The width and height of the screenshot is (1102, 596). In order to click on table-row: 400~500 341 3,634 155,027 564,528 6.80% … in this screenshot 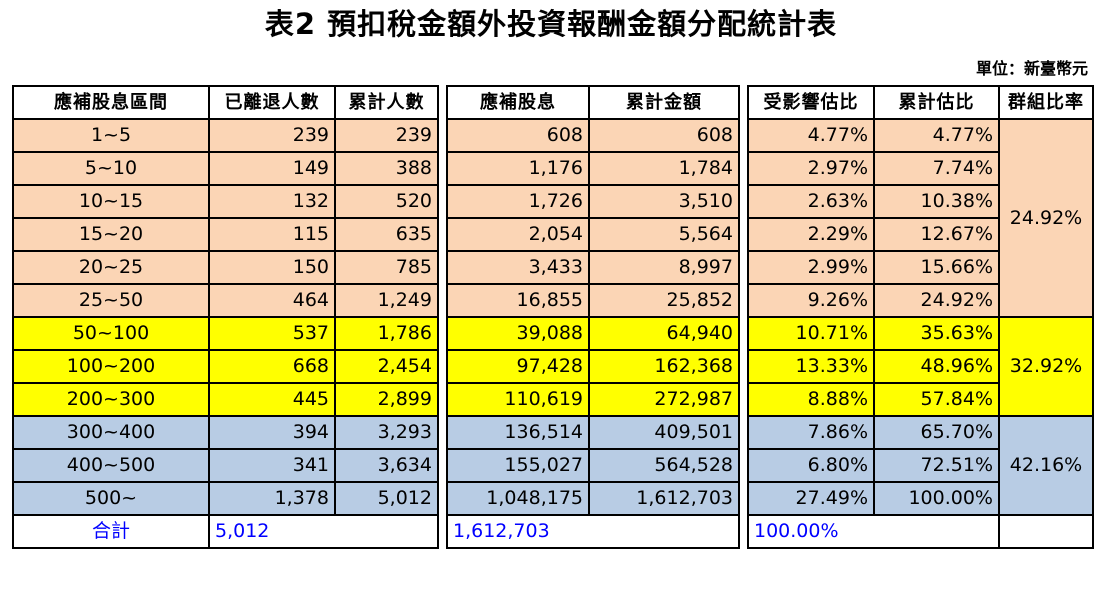, I will do `click(552, 465)`.